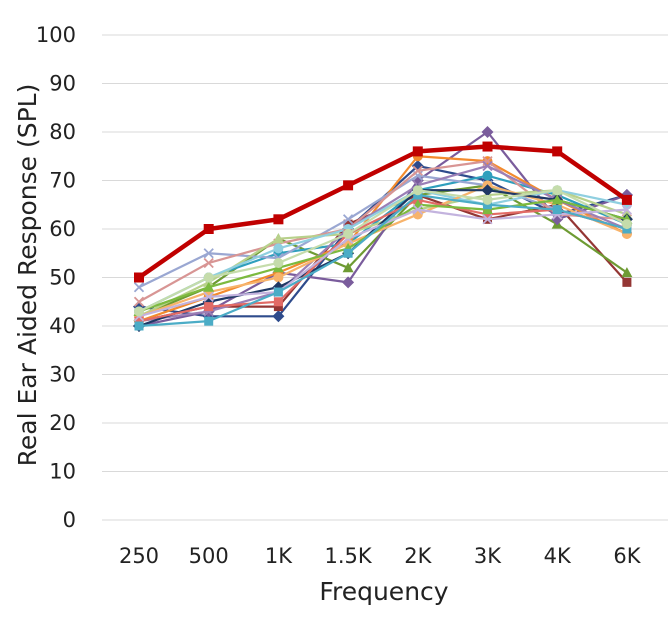  Describe the element at coordinates (62, 181) in the screenshot. I see `y-tick-label: 70` at that location.